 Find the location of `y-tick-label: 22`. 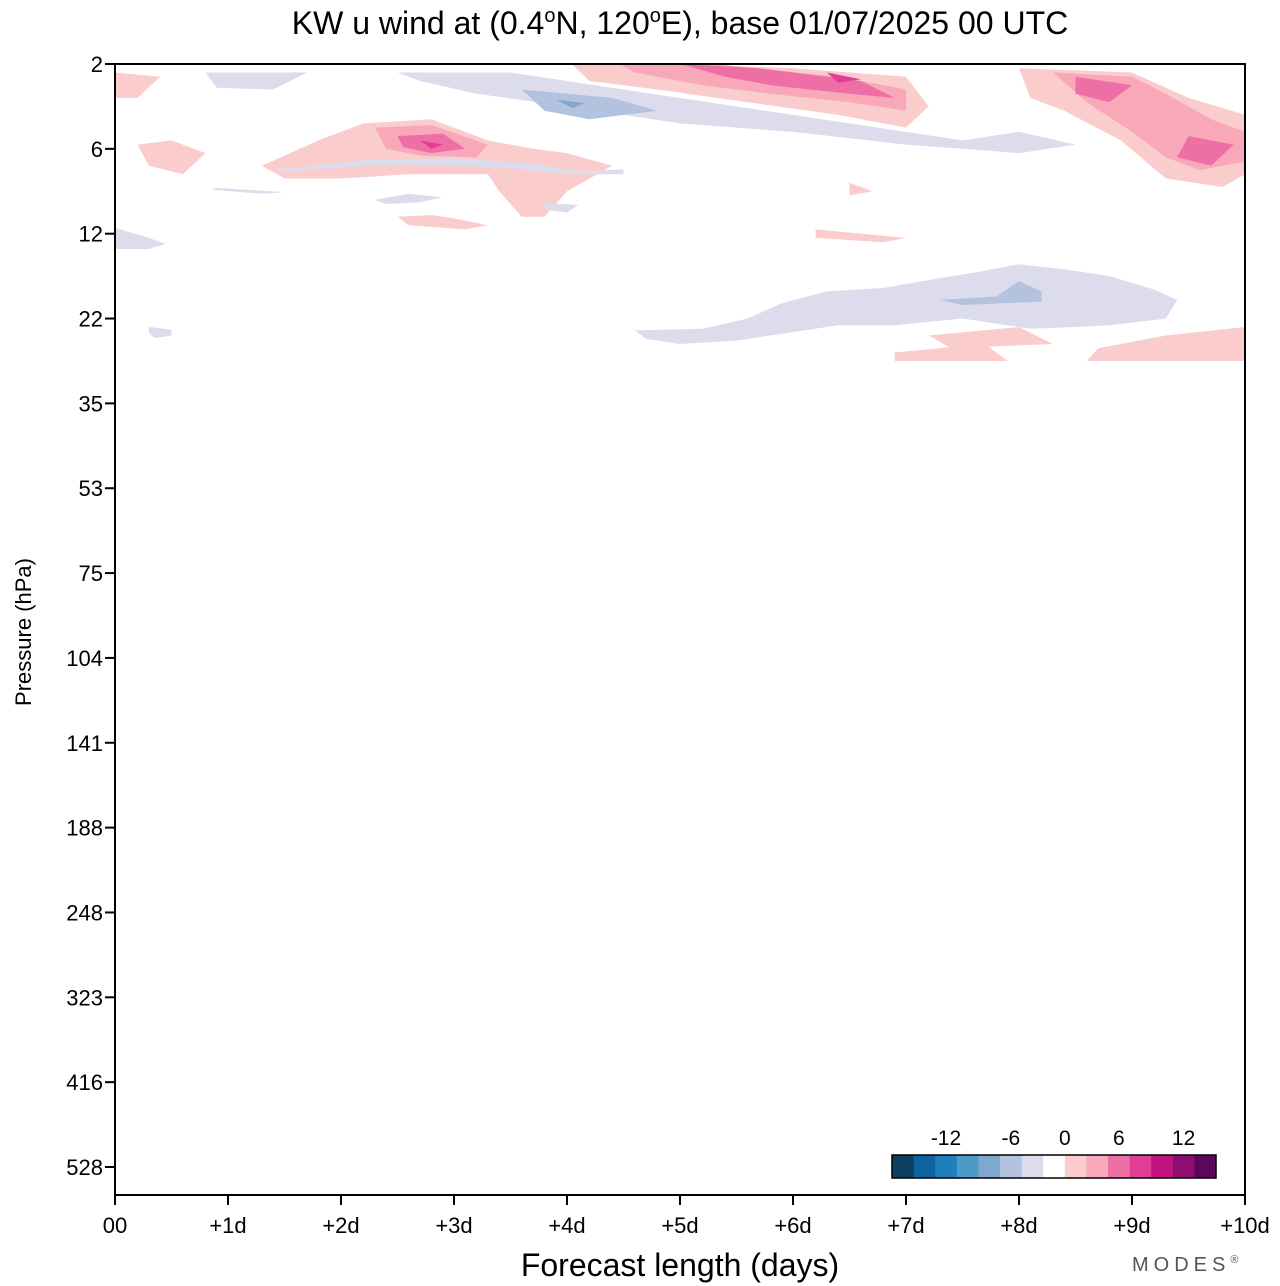

y-tick-label: 22 is located at coordinates (91, 319).